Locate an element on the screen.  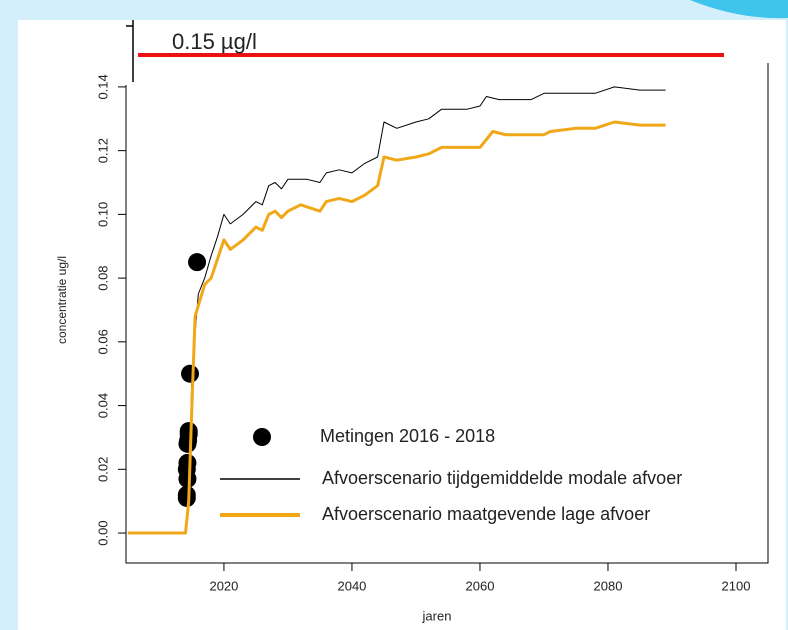
y-tick-label: 0.12 is located at coordinates (102, 150).